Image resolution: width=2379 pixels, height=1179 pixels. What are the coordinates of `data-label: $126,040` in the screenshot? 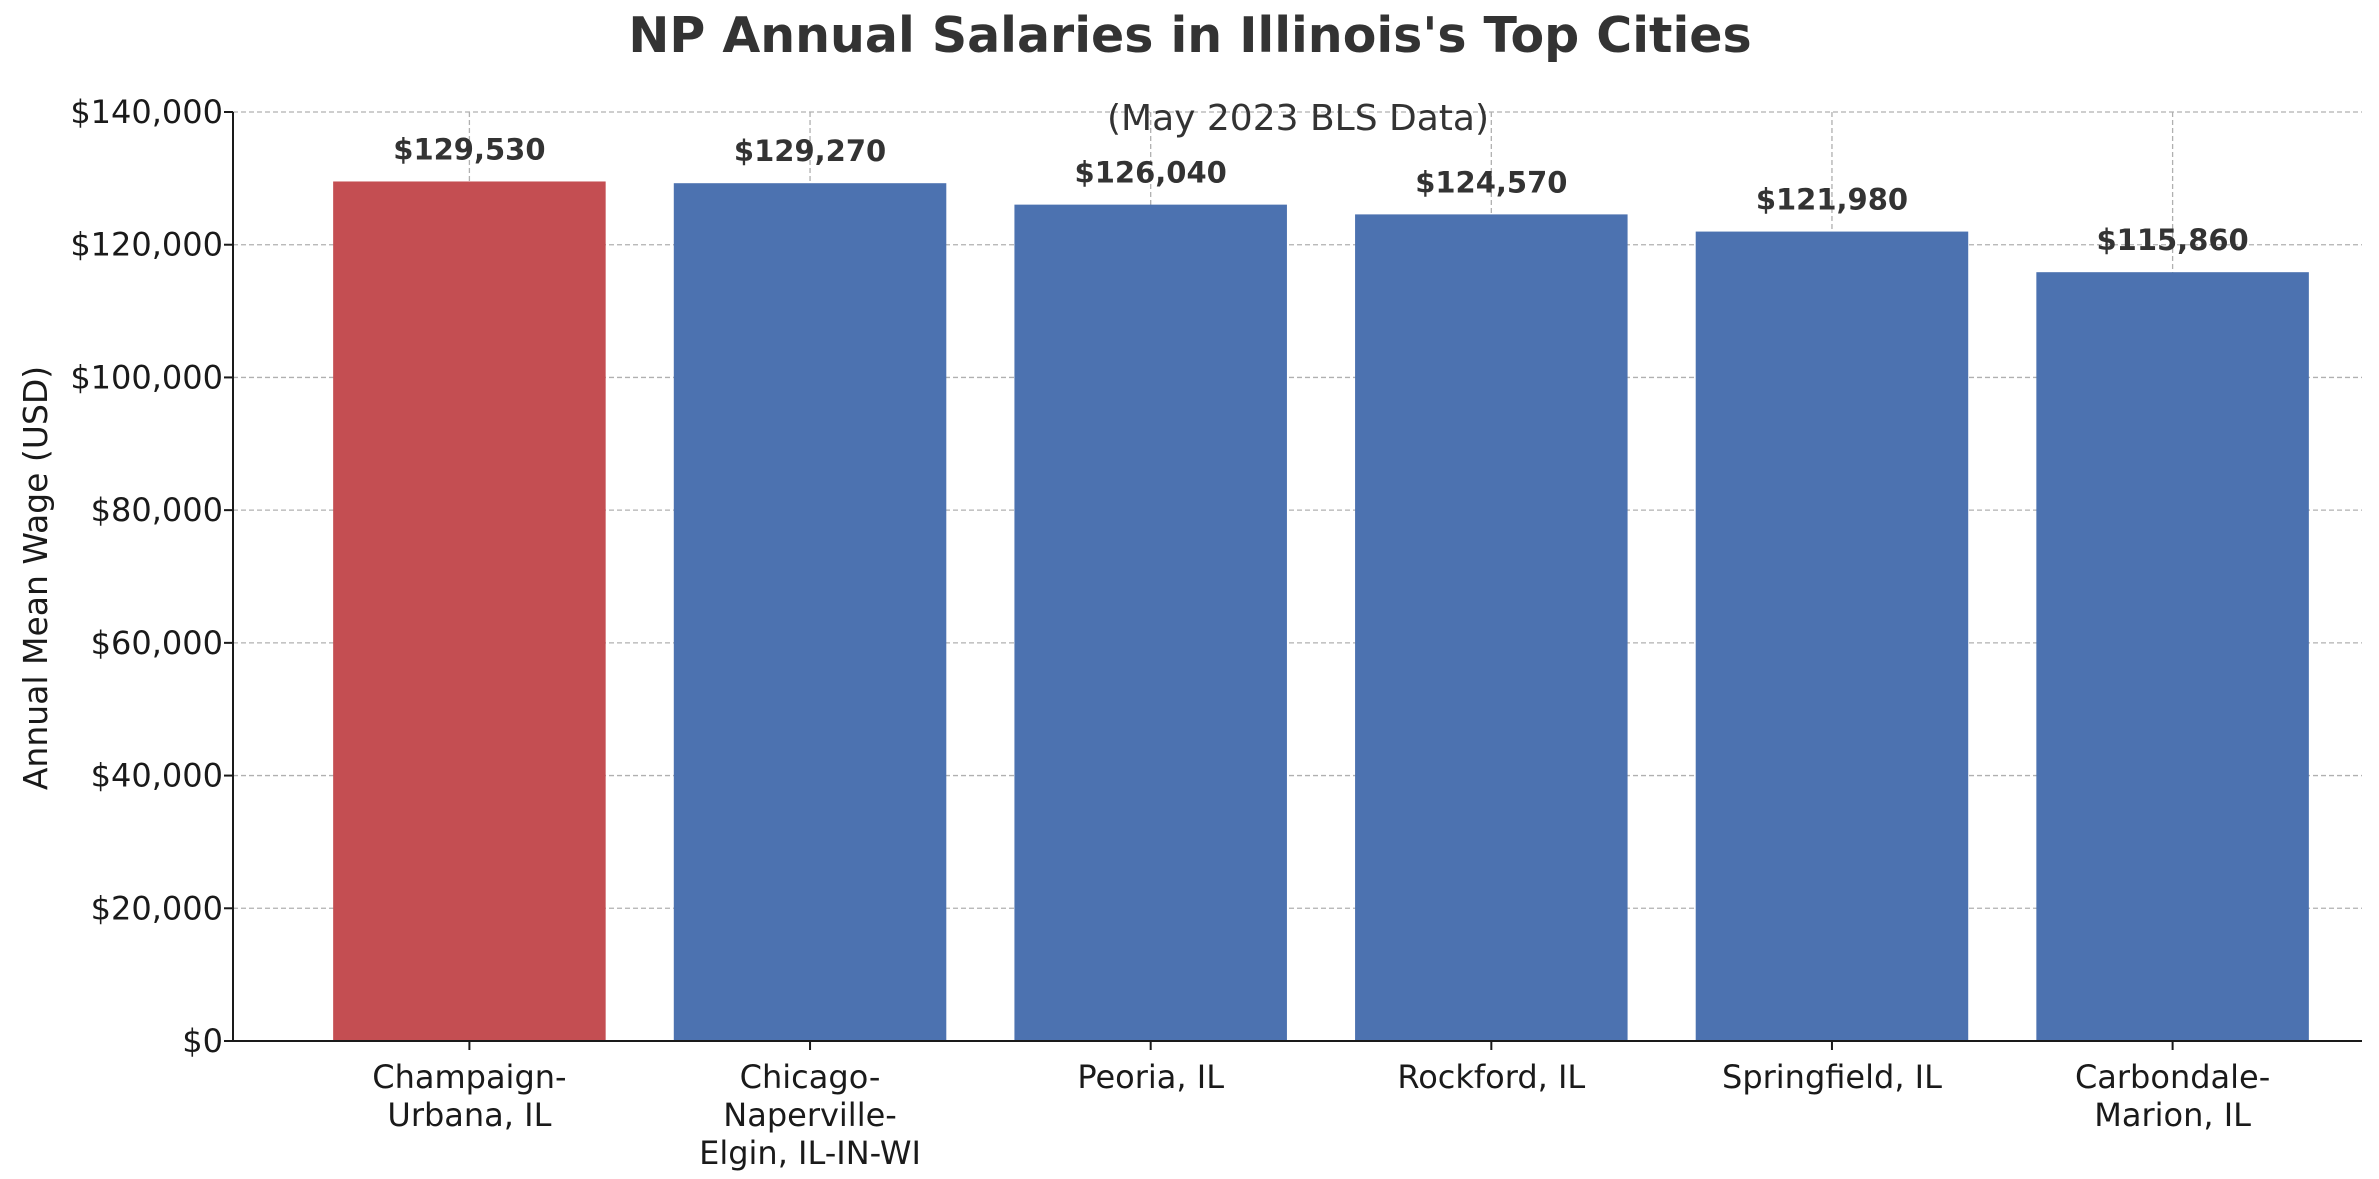 It's located at (1151, 173).